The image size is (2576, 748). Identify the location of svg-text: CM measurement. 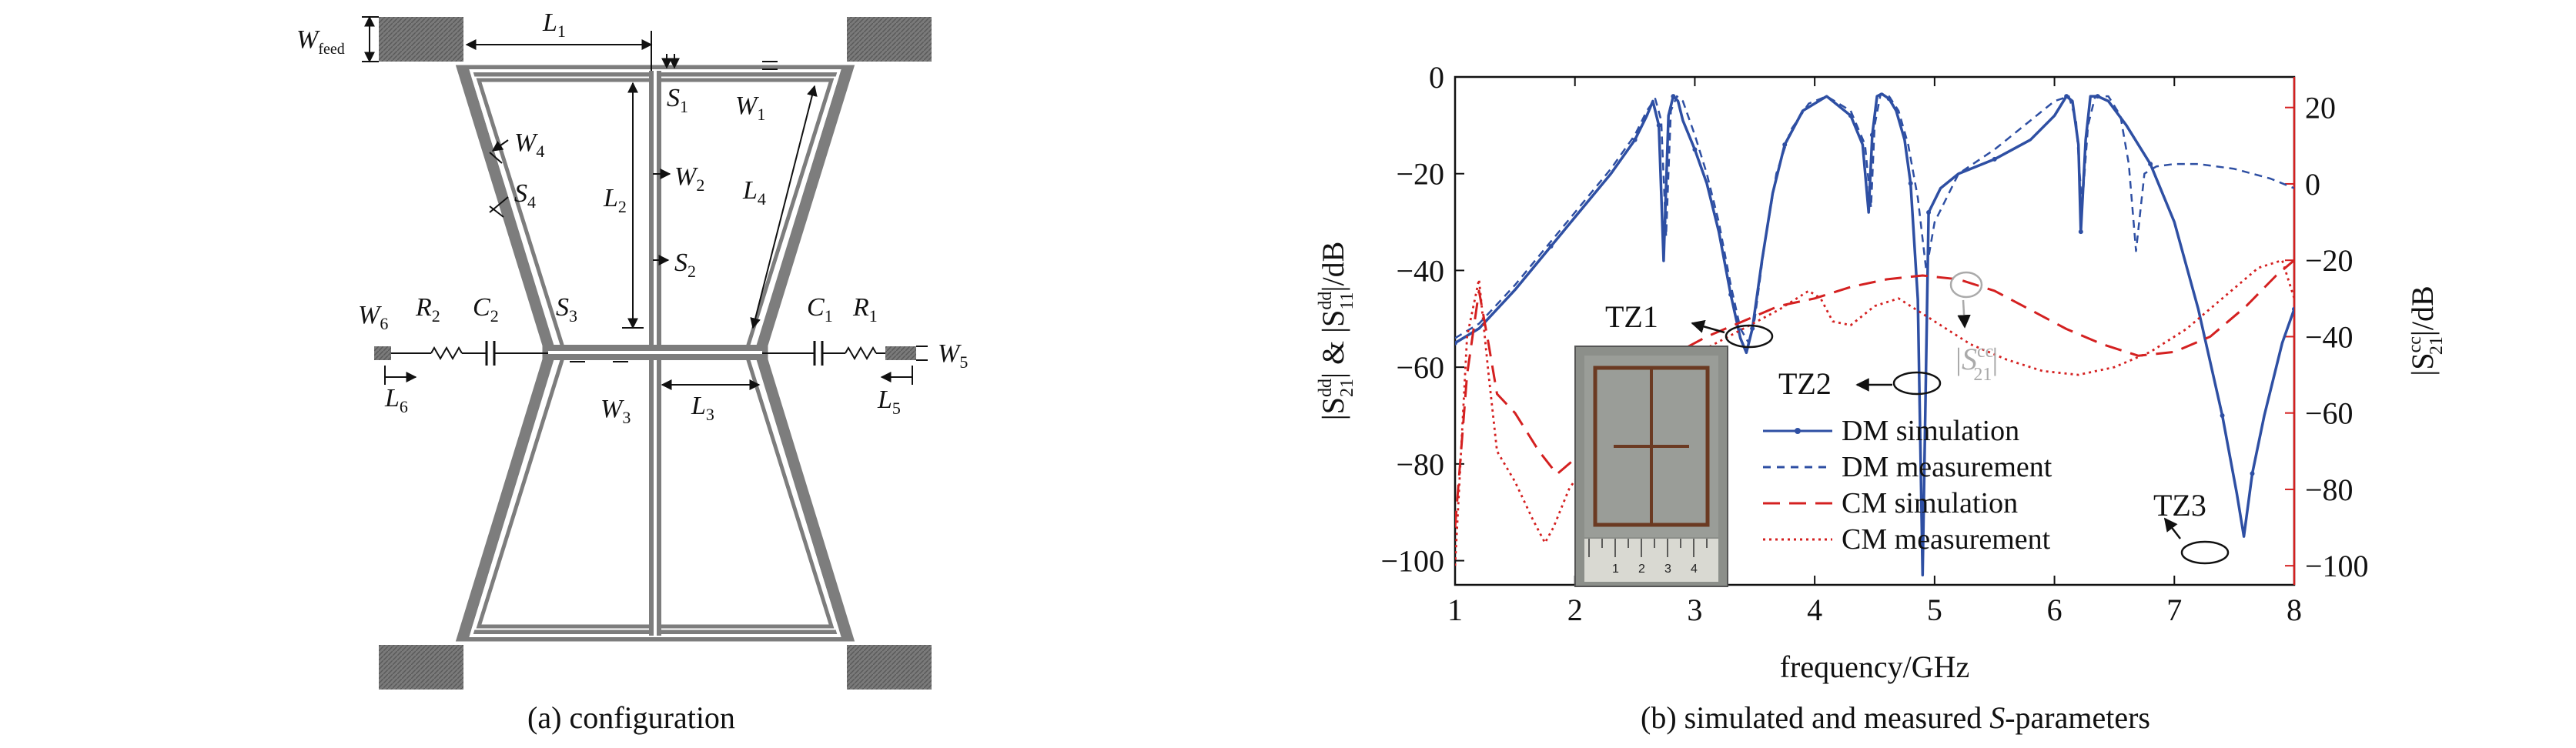
(1947, 540).